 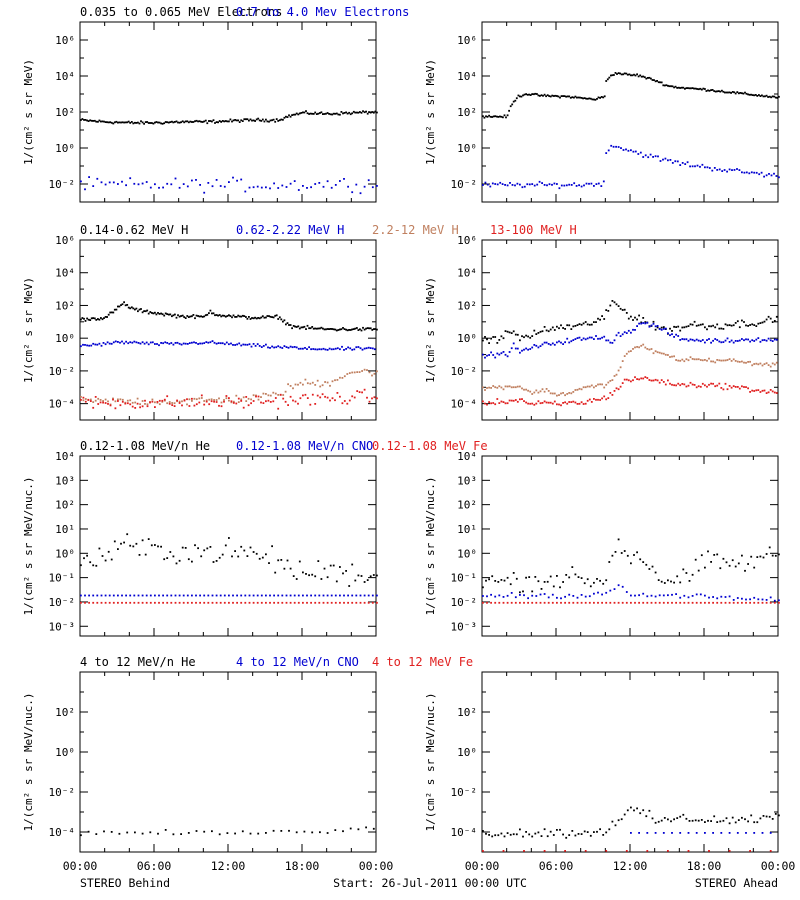 What do you see at coordinates (464, 371) in the screenshot?
I see `y-tick-label: 10⁻²` at bounding box center [464, 371].